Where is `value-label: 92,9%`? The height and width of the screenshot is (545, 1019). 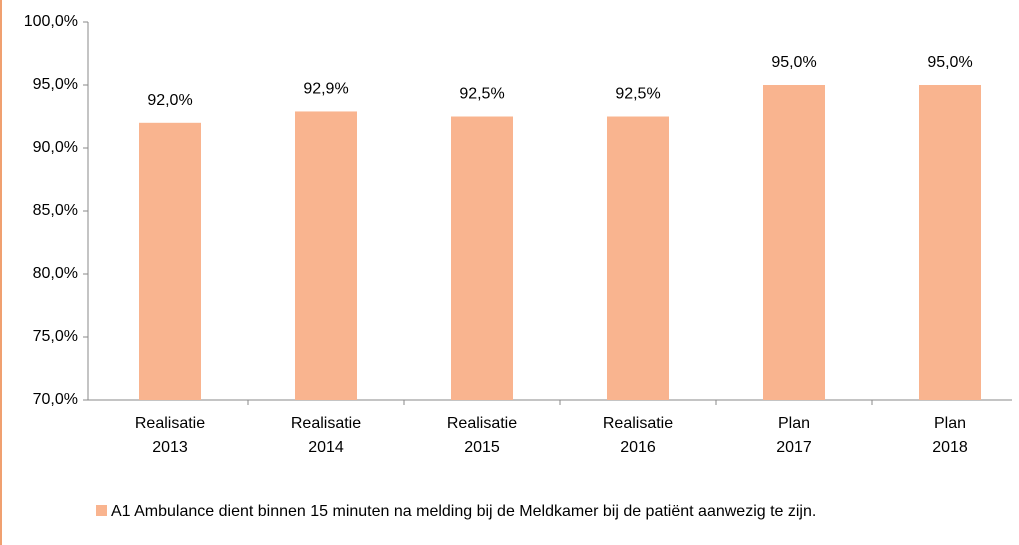
value-label: 92,9% is located at coordinates (325, 89).